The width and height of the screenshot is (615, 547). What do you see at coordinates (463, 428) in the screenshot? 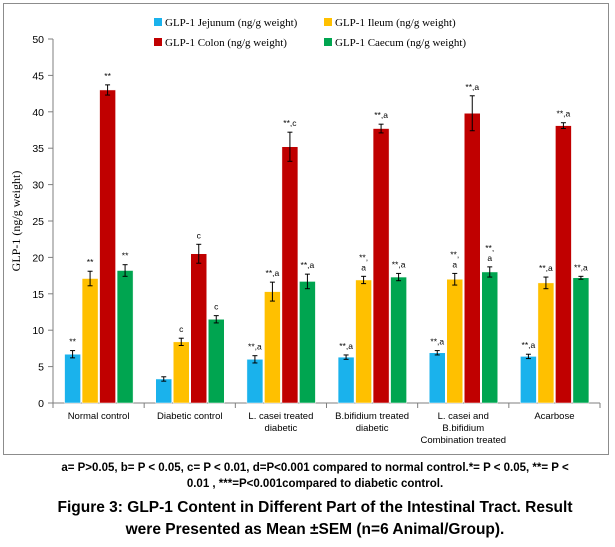
I see `category-label: B.bifidium` at bounding box center [463, 428].